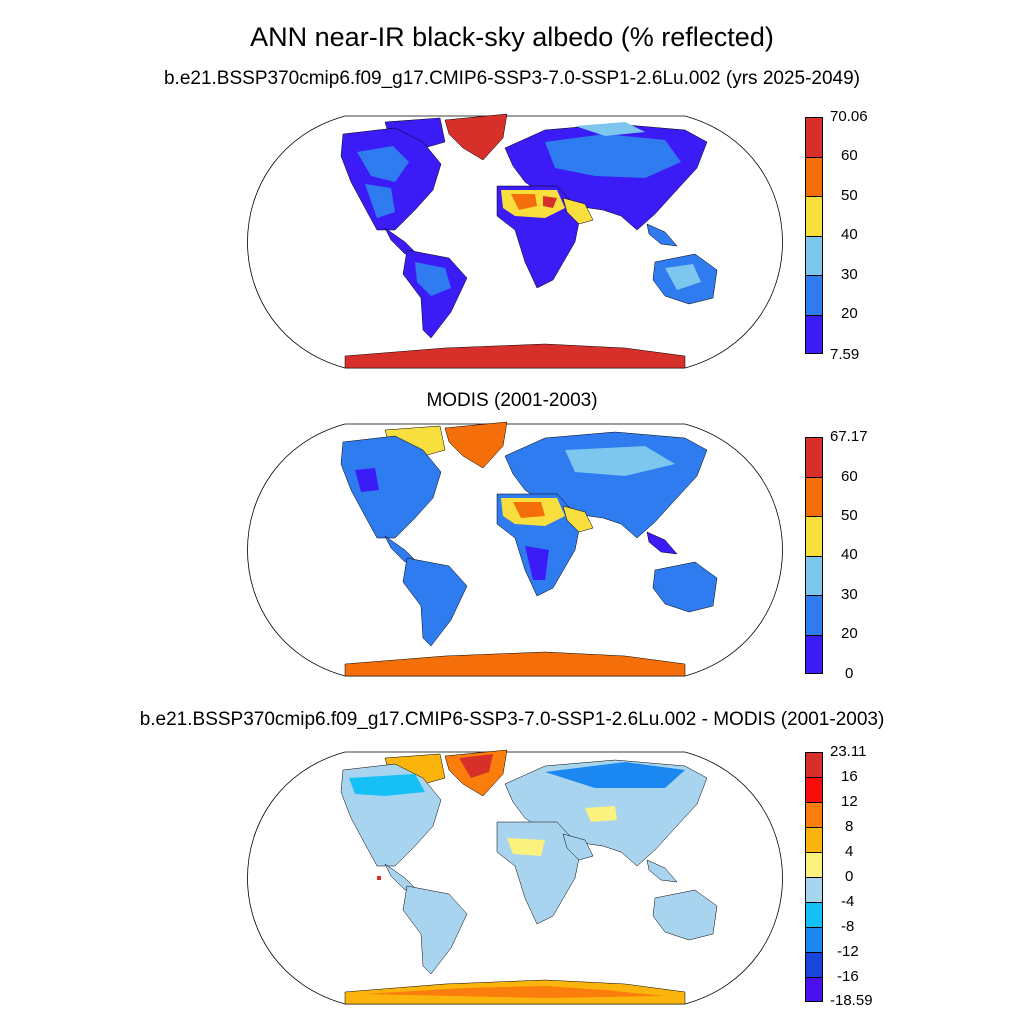  What do you see at coordinates (849, 274) in the screenshot?
I see `colorbar-1-level: 30` at bounding box center [849, 274].